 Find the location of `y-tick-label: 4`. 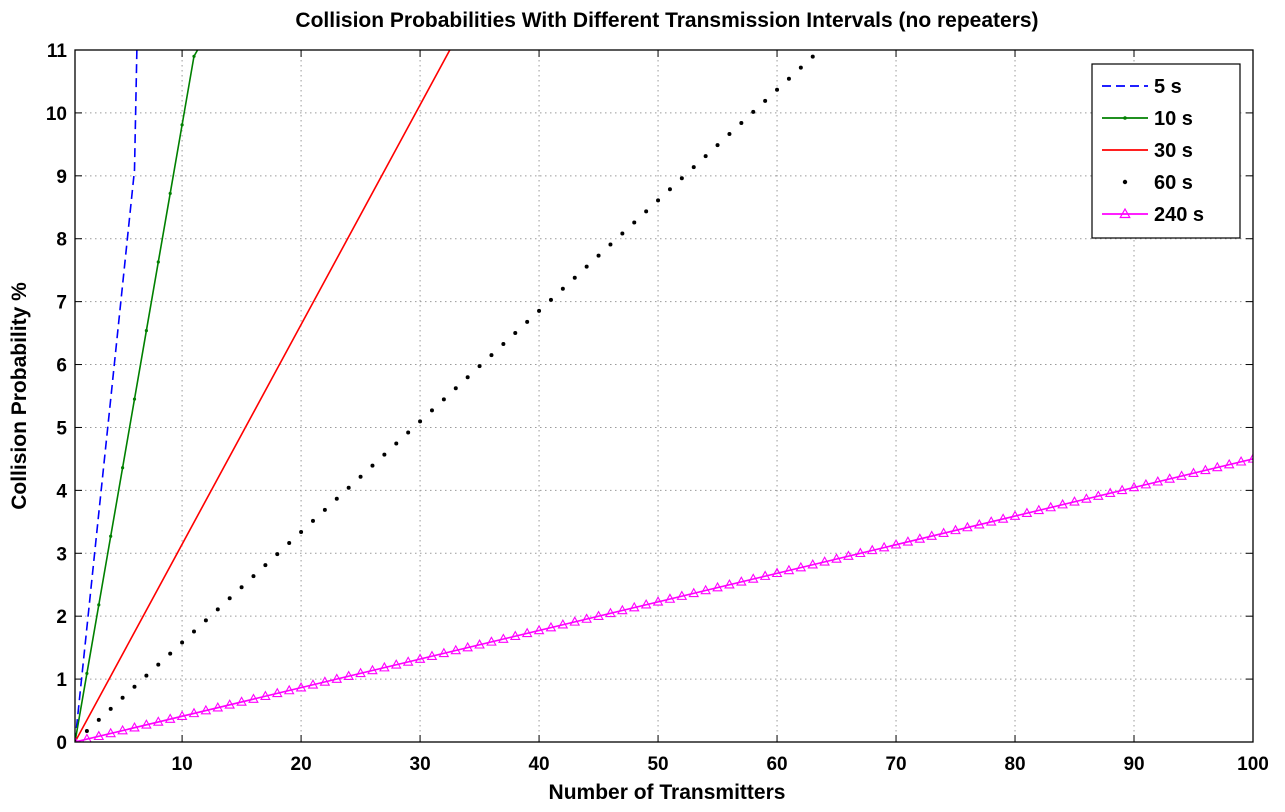

y-tick-label: 4 is located at coordinates (61, 491).